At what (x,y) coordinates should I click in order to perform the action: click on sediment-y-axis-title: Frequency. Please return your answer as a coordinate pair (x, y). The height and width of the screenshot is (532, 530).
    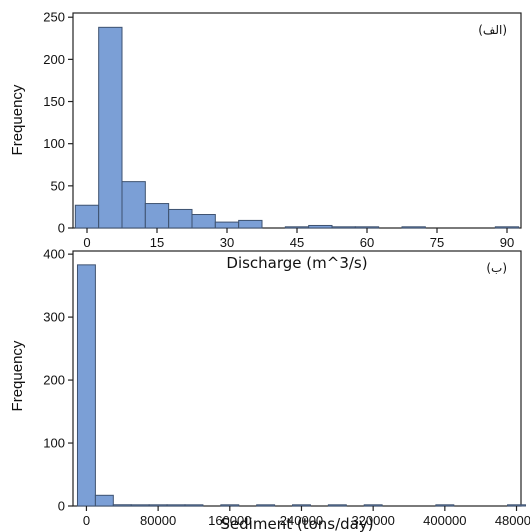
    Looking at the image, I should click on (17, 375).